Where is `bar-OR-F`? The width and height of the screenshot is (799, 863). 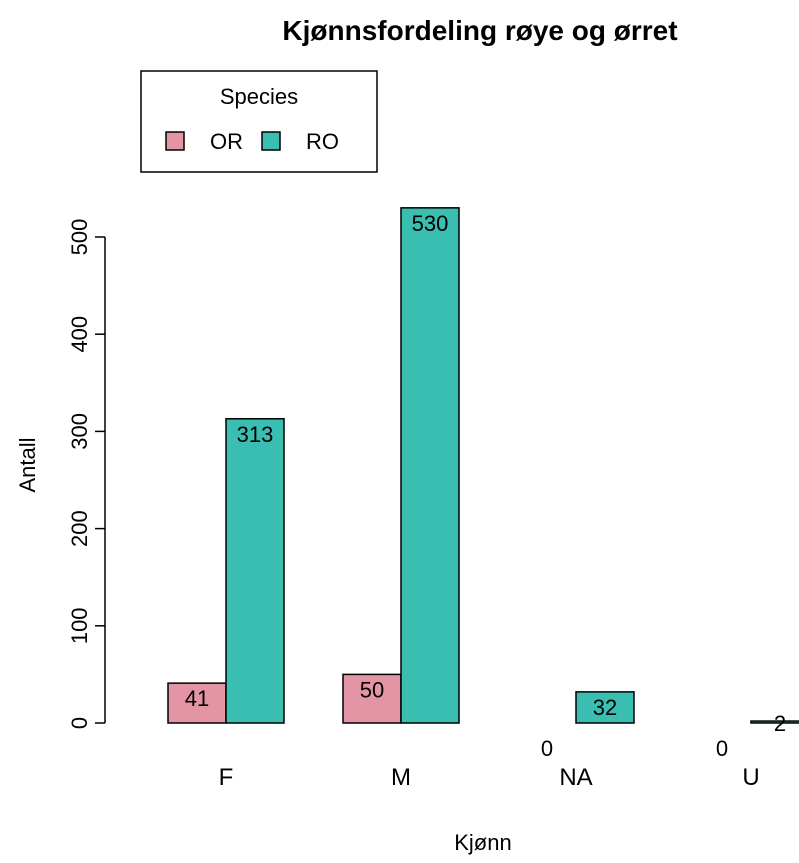
bar-OR-F is located at coordinates (197, 703).